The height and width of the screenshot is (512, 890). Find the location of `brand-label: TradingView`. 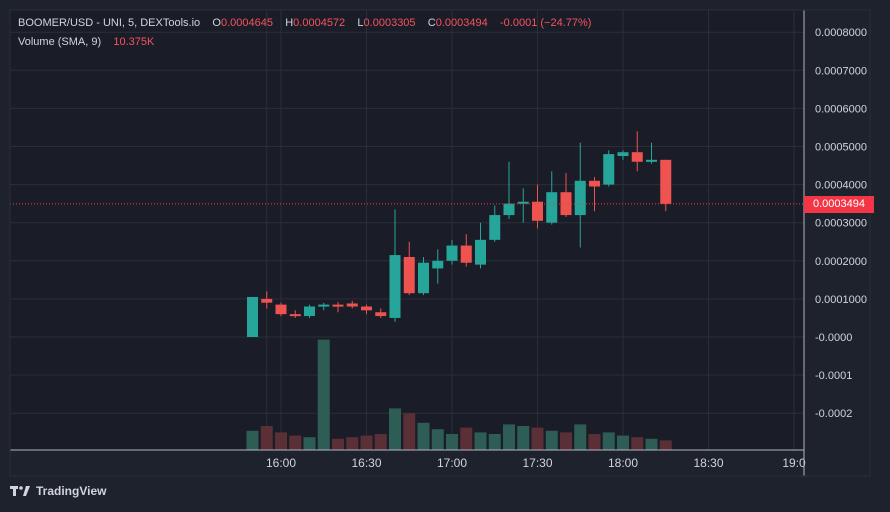

brand-label: TradingView is located at coordinates (71, 491).